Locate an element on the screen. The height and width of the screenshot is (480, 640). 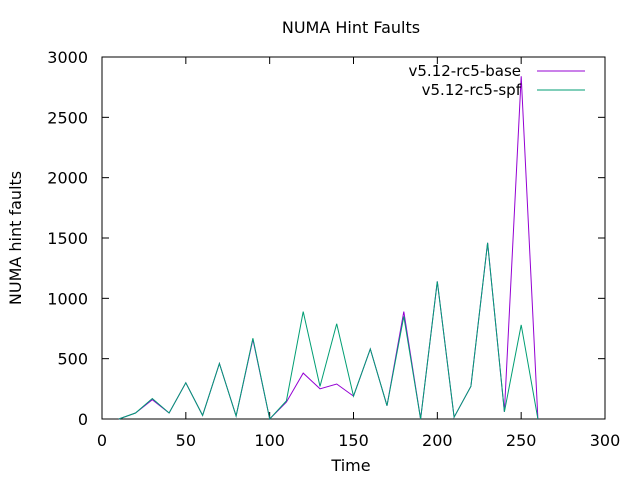
chart-title: NUMA Hint Faults is located at coordinates (351, 27).